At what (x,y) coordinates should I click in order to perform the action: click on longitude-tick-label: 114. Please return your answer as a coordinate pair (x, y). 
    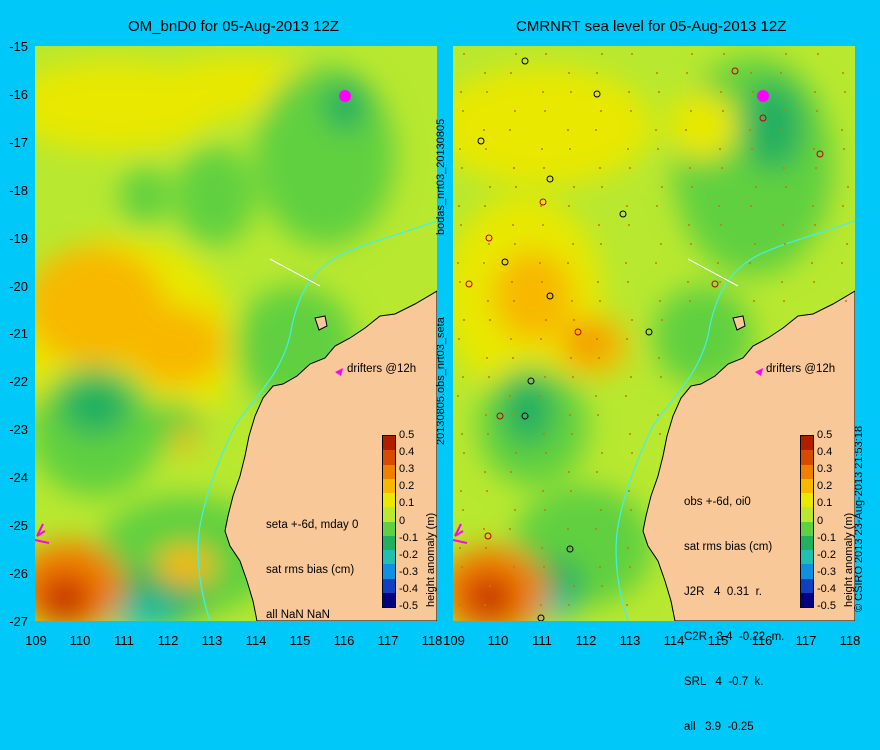
    Looking at the image, I should click on (674, 640).